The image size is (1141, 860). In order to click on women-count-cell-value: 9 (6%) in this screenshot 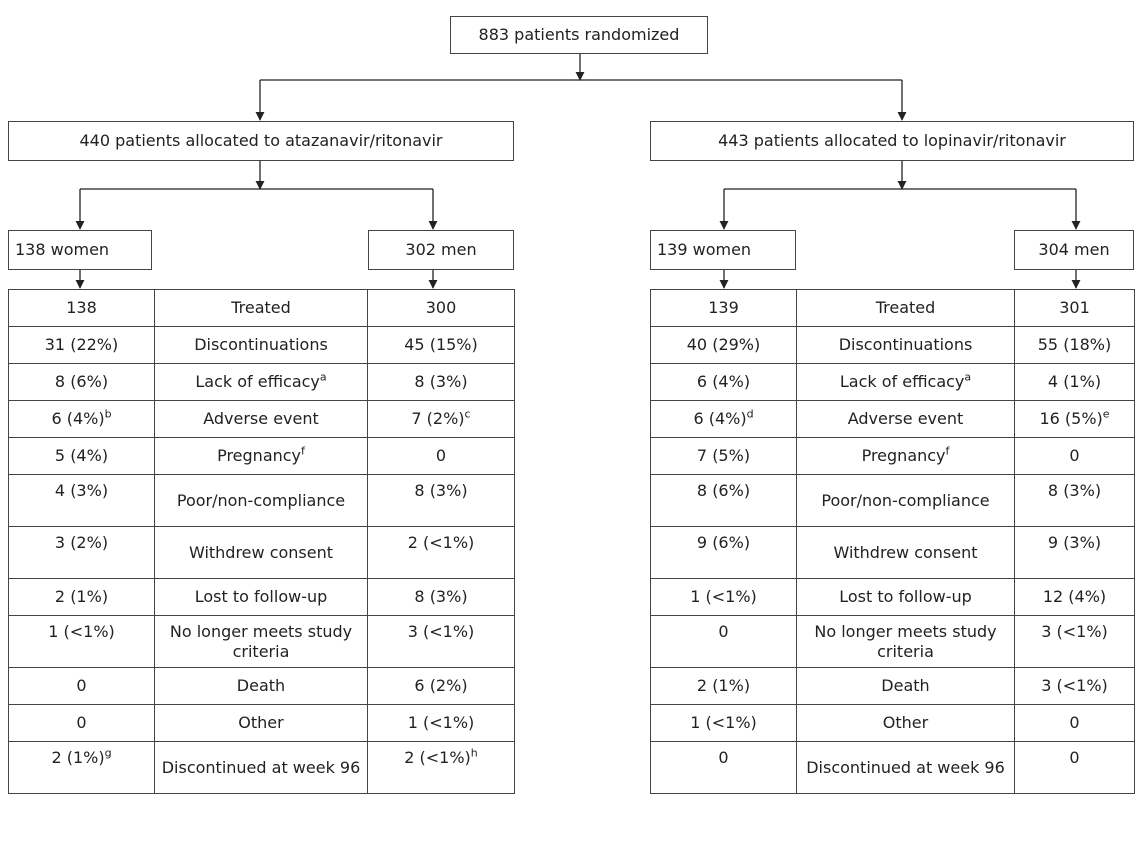, I will do `click(723, 542)`.